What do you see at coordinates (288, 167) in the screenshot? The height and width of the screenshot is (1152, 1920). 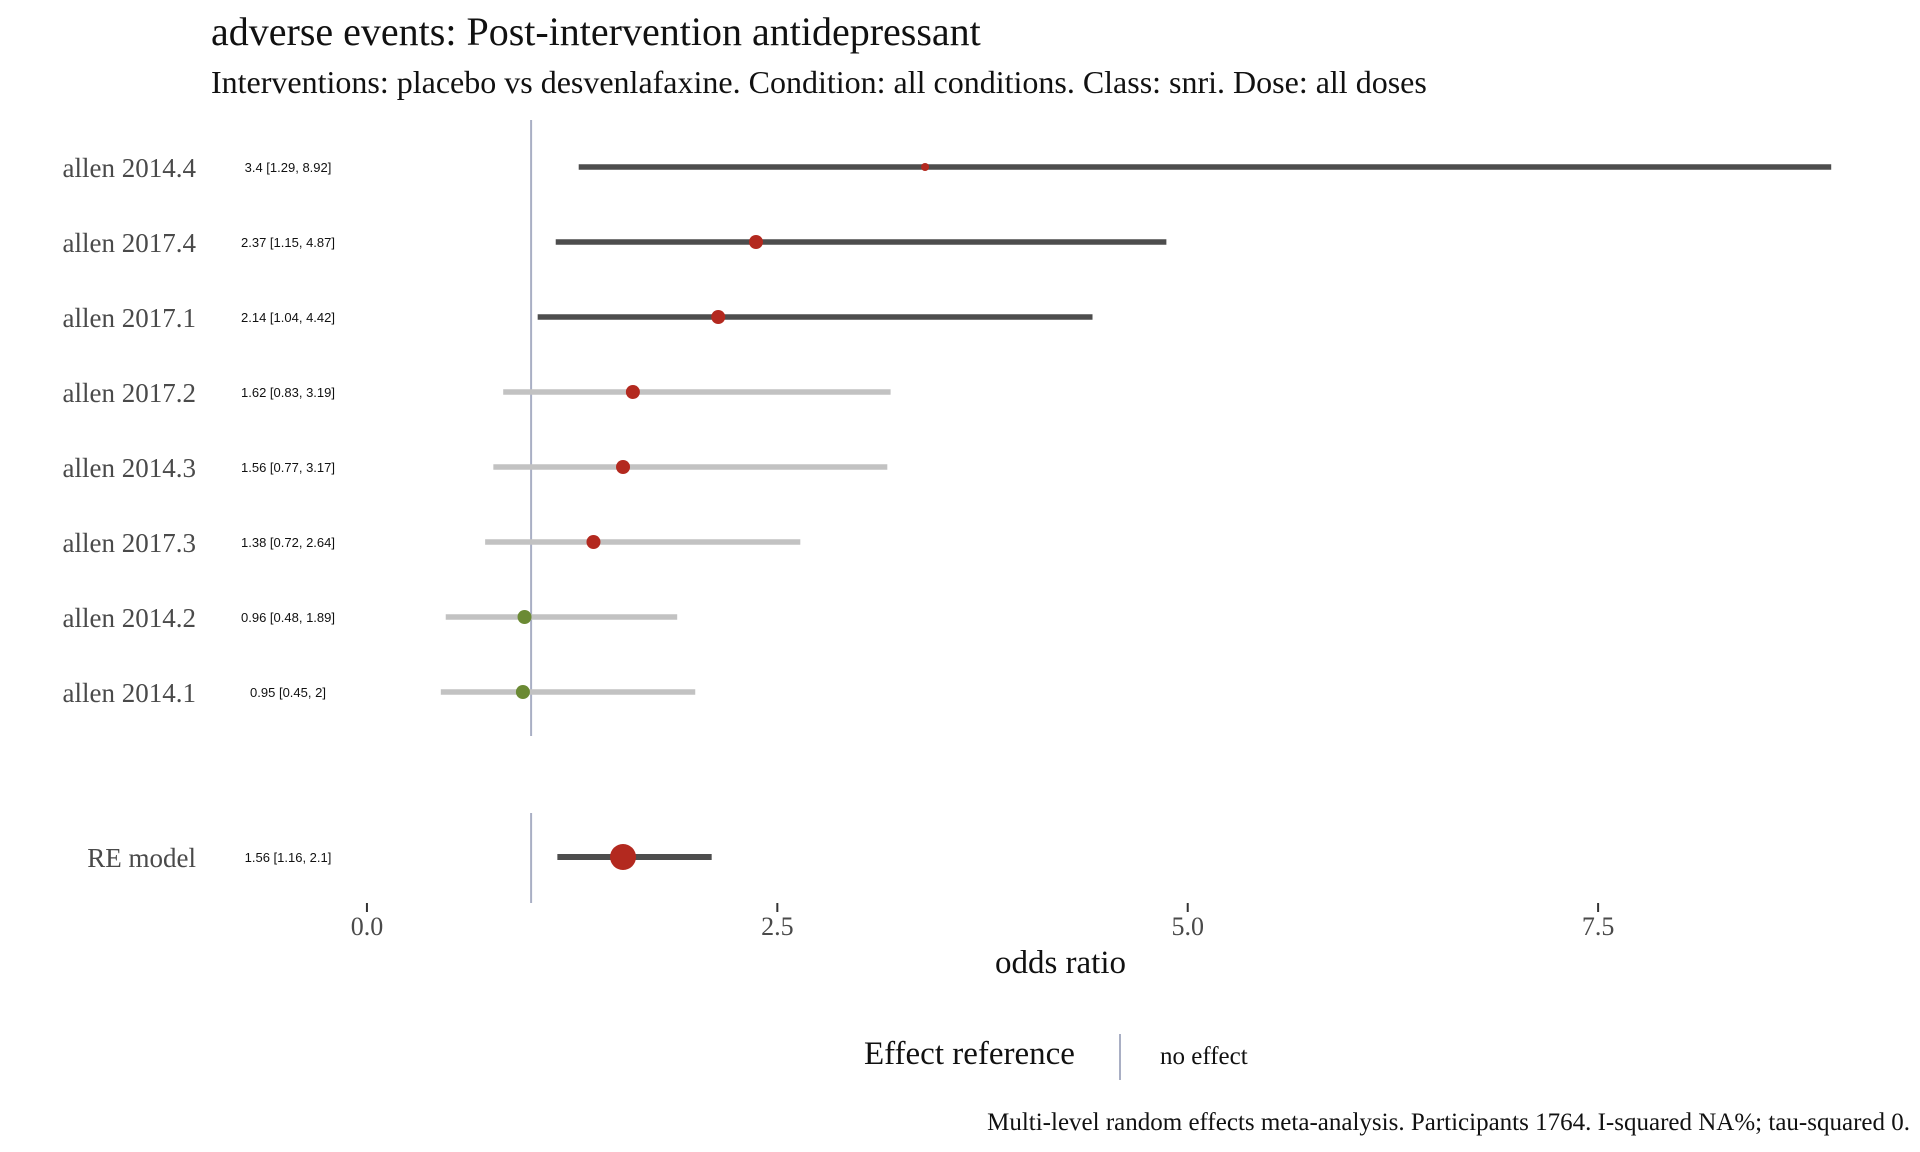 I see `study-ci-text-0: 3.4 [1.29, 8.92]` at bounding box center [288, 167].